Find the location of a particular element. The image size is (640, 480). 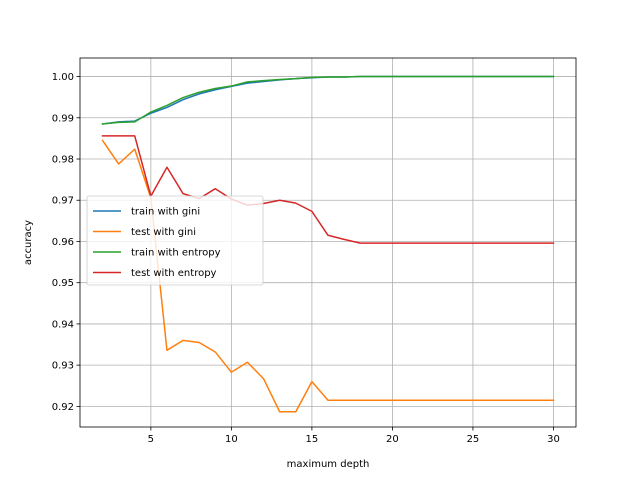

legend-label-train-with-gini: train with gini is located at coordinates (165, 212).